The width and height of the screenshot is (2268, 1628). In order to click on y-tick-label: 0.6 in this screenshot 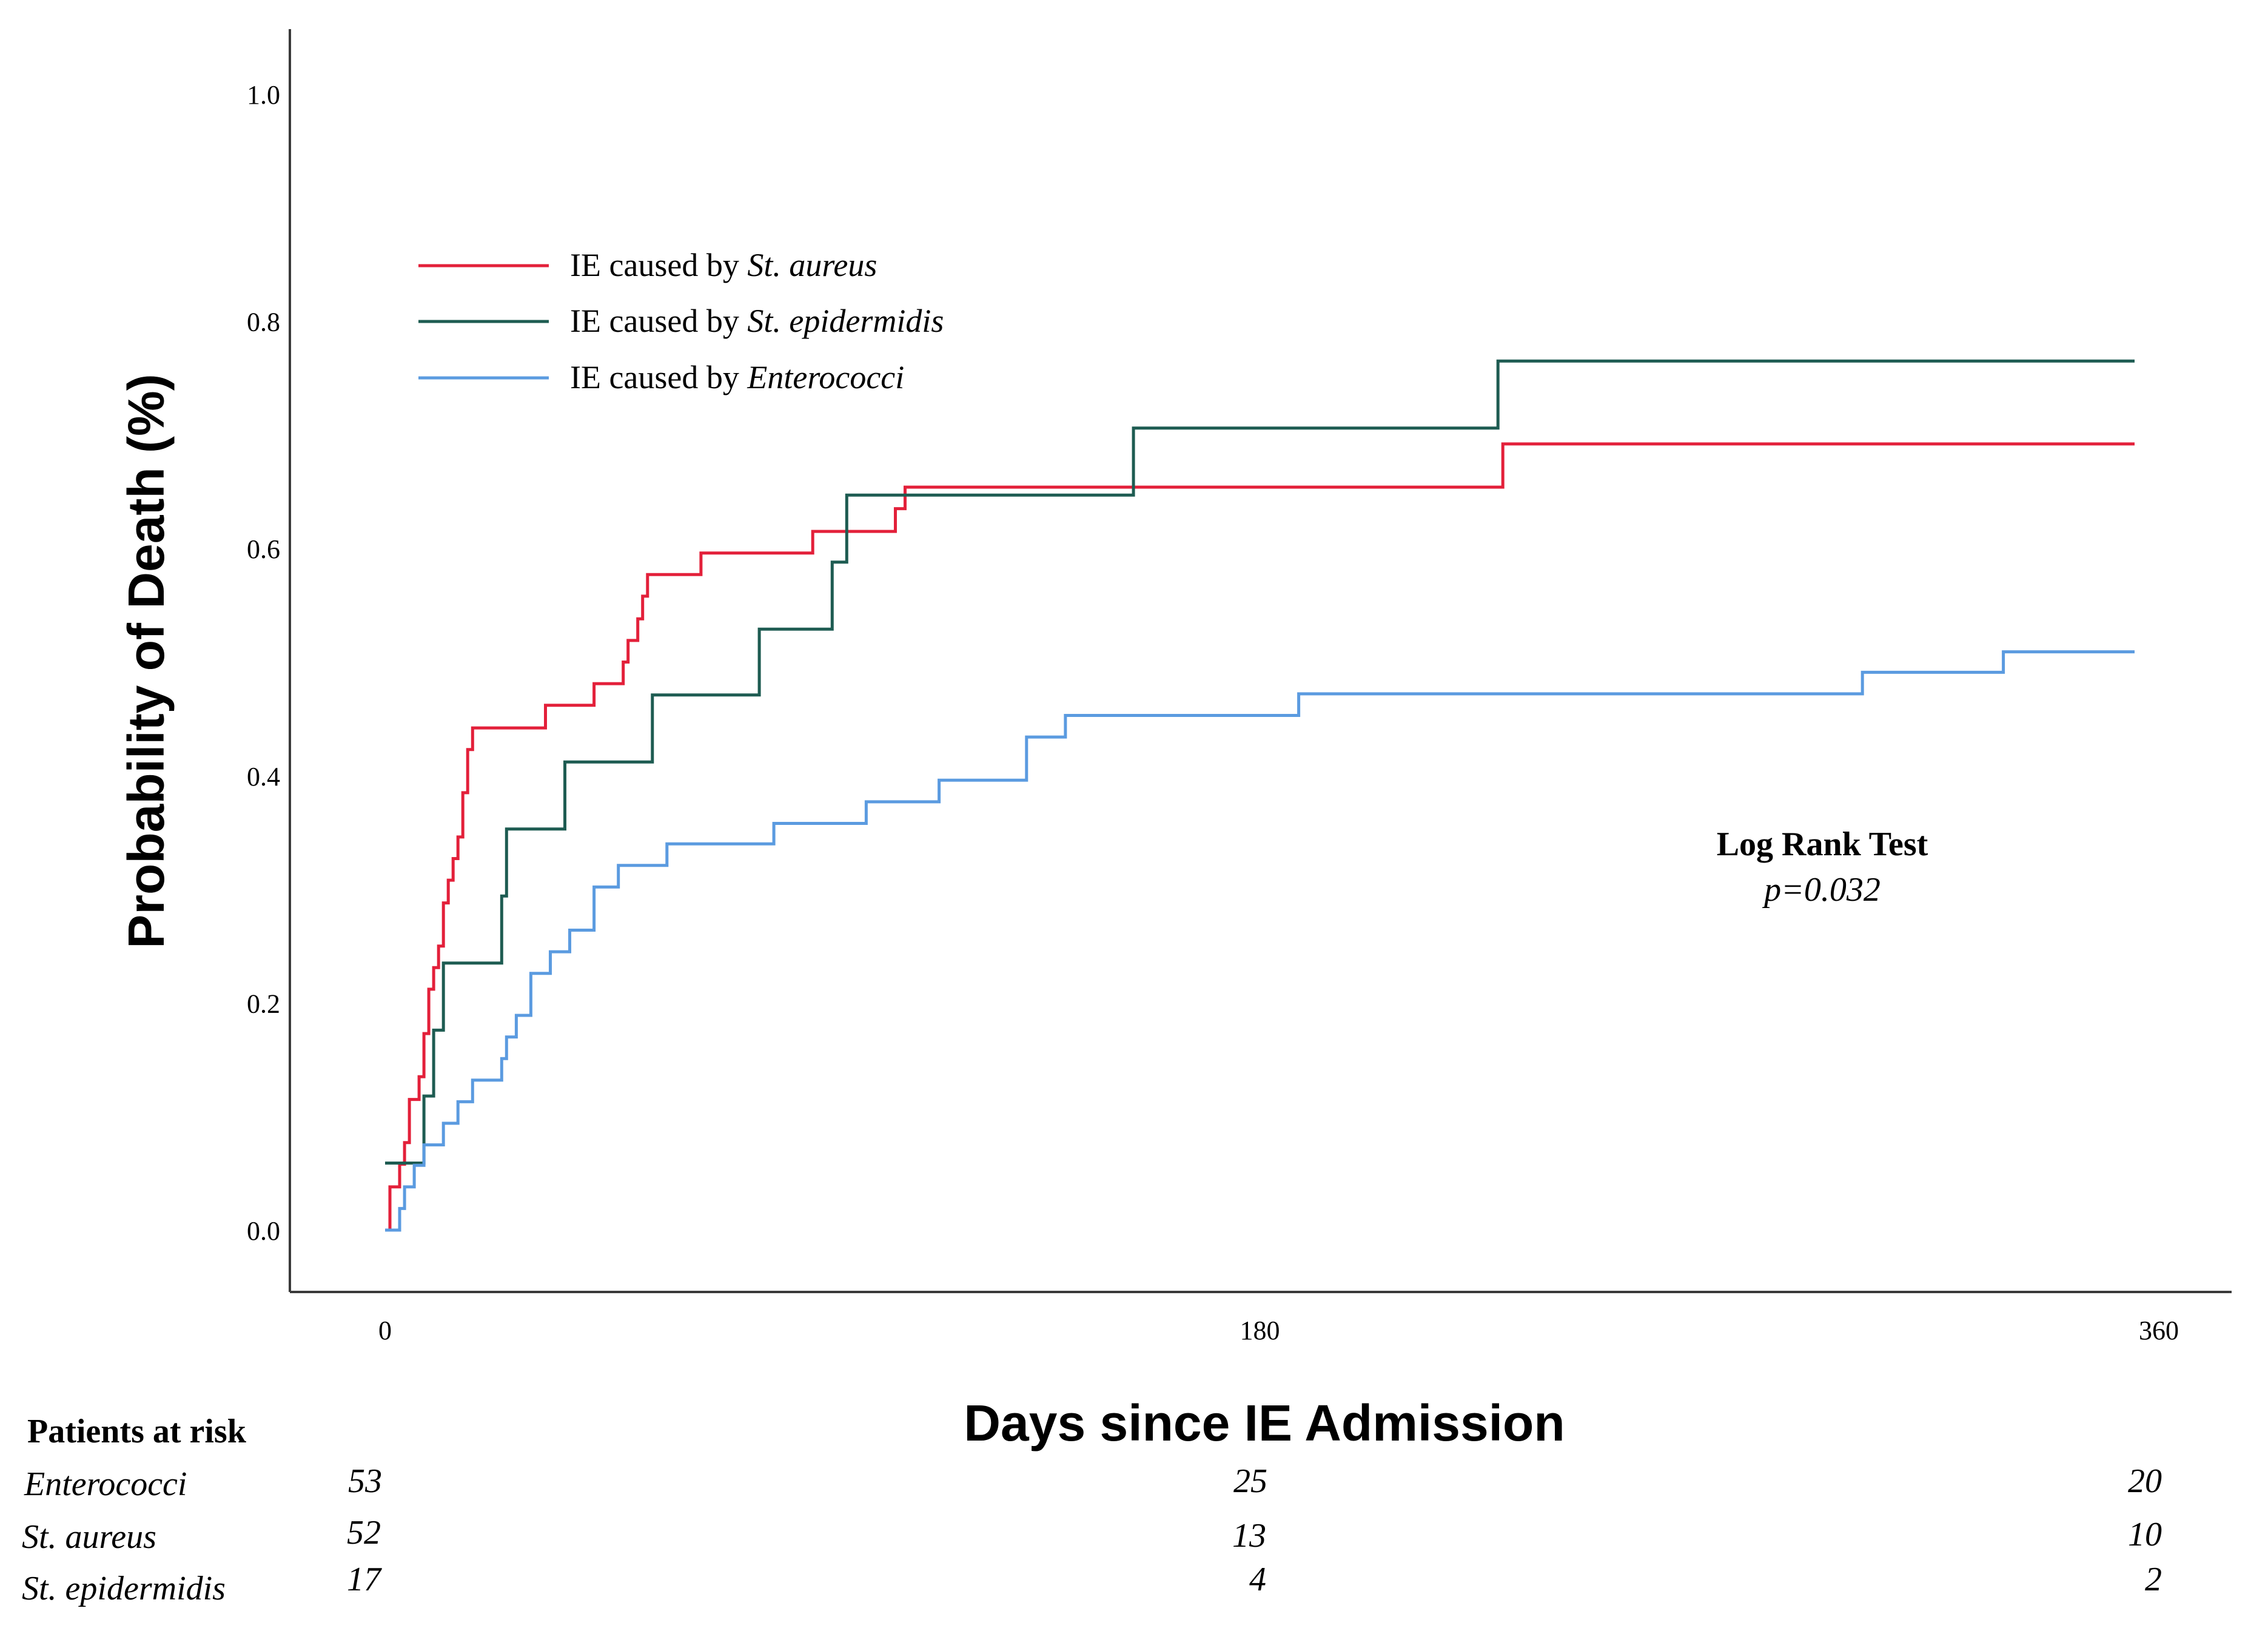, I will do `click(263, 549)`.